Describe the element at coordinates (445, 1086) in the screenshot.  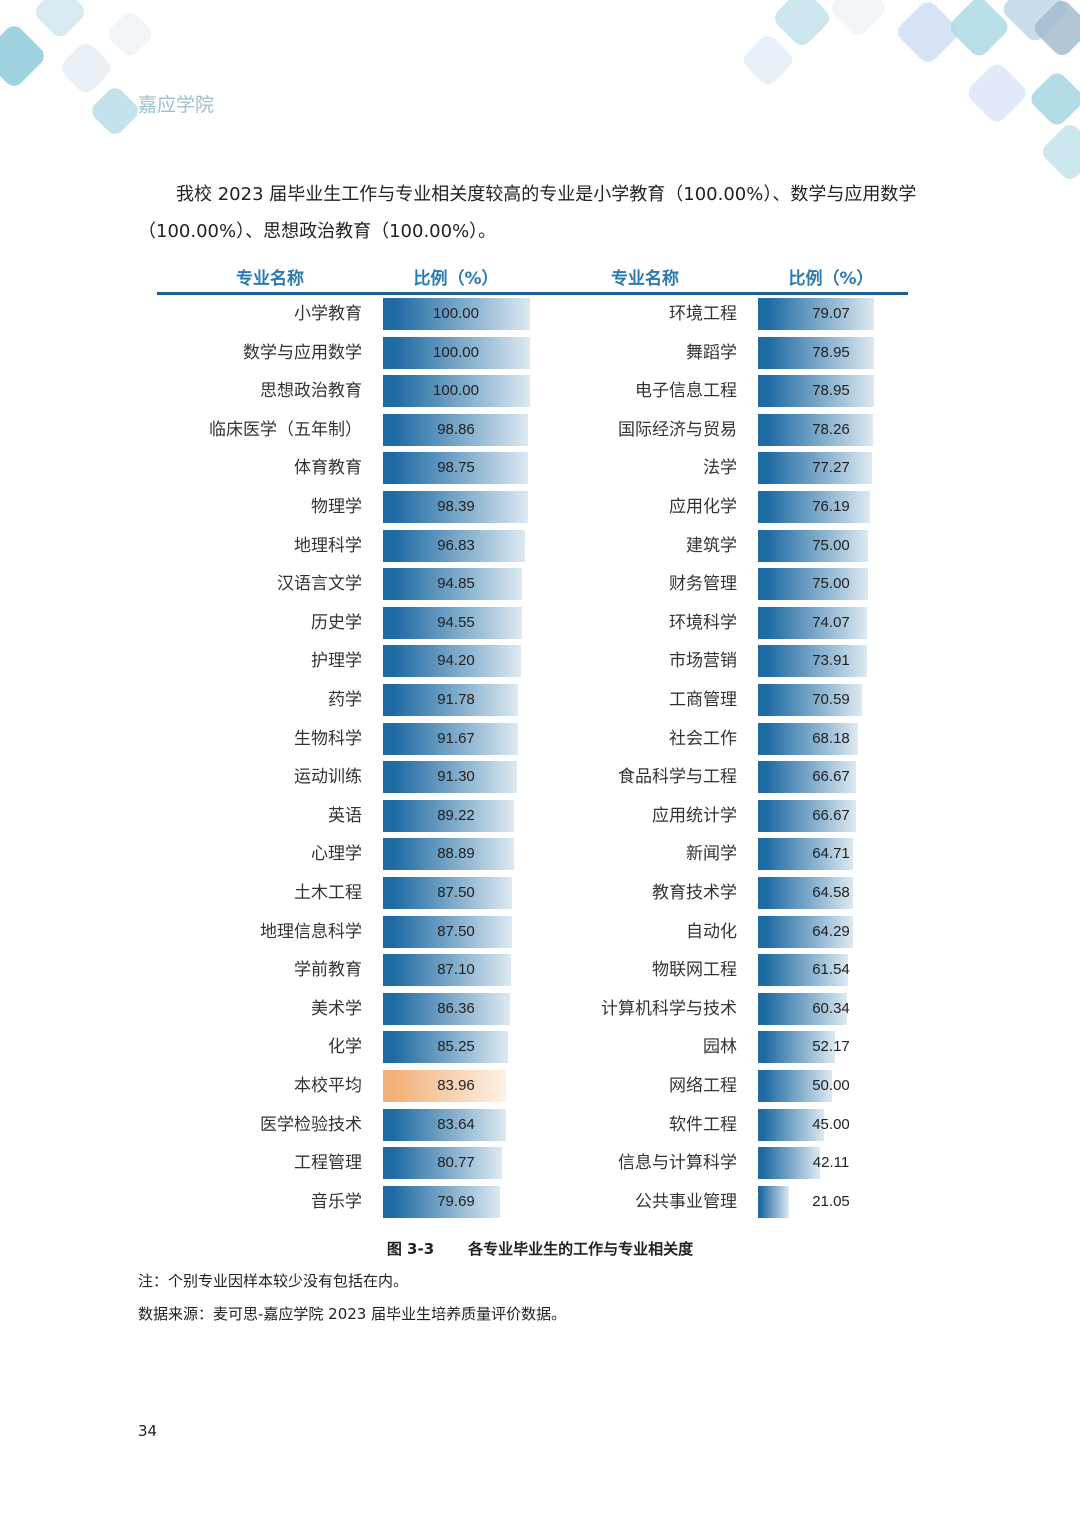
I see `average-bar` at that location.